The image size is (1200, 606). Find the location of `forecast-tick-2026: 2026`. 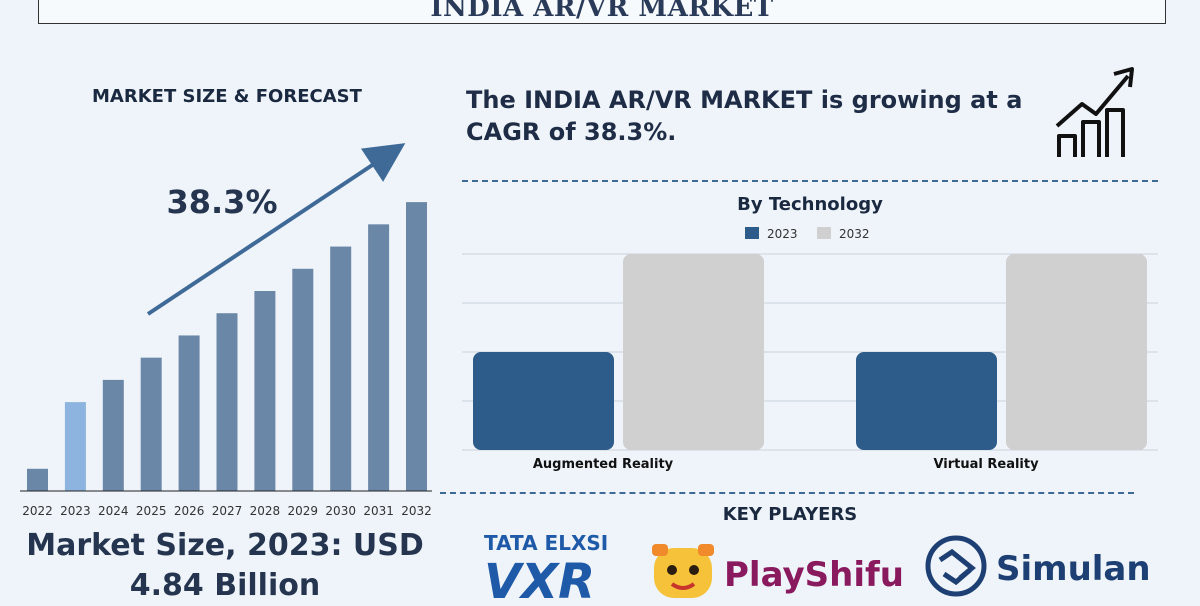

forecast-tick-2026: 2026 is located at coordinates (189, 511).